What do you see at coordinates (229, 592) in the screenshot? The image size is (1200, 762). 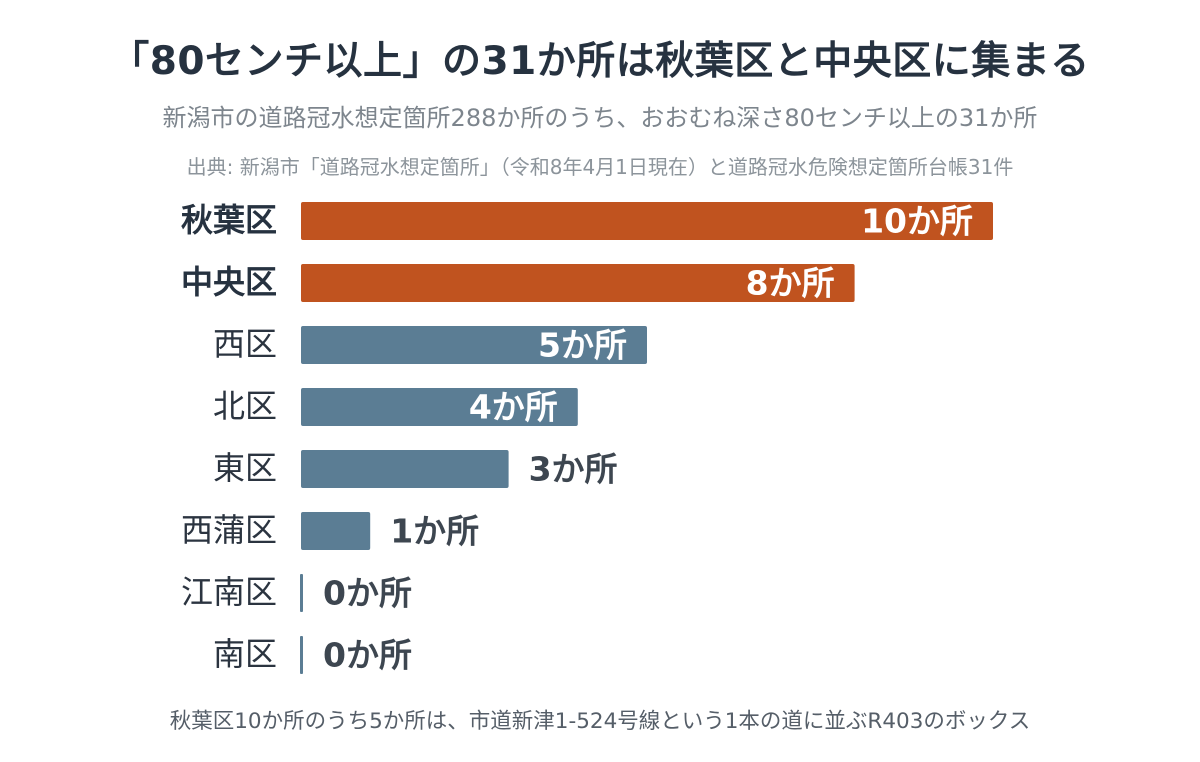 I see `category-label: 江南区` at bounding box center [229, 592].